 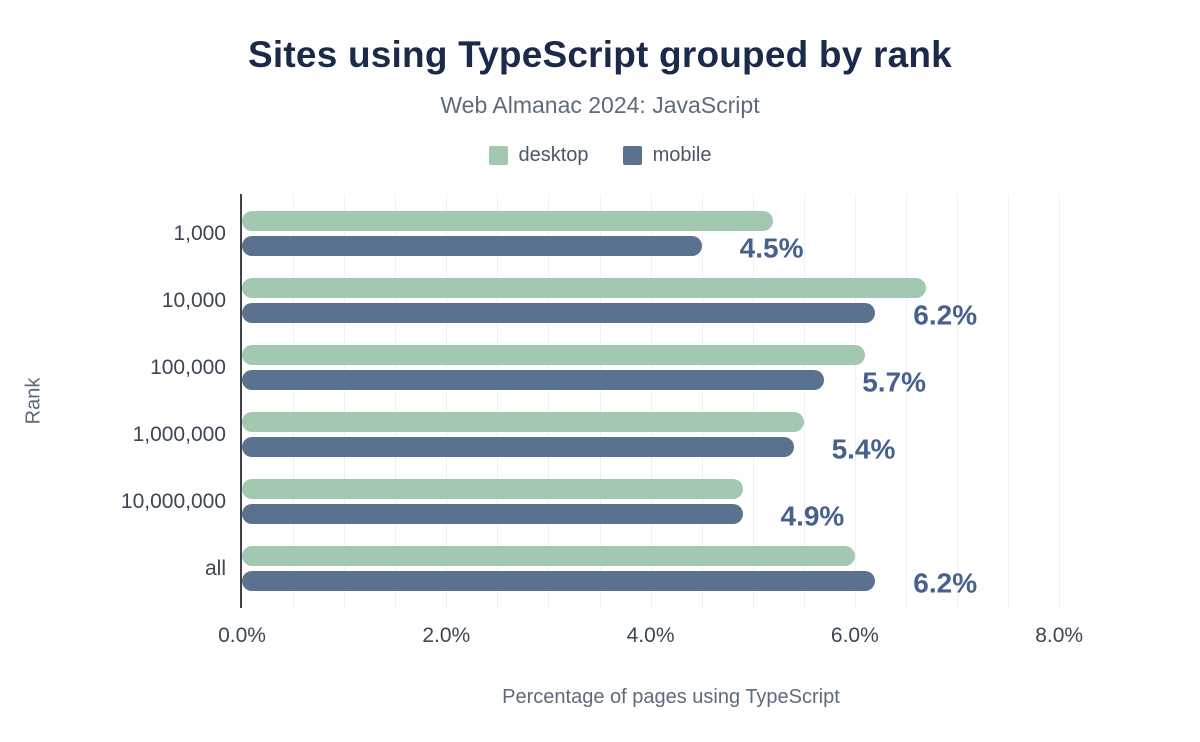 What do you see at coordinates (498, 155) in the screenshot?
I see `desktop-swatch-icon` at bounding box center [498, 155].